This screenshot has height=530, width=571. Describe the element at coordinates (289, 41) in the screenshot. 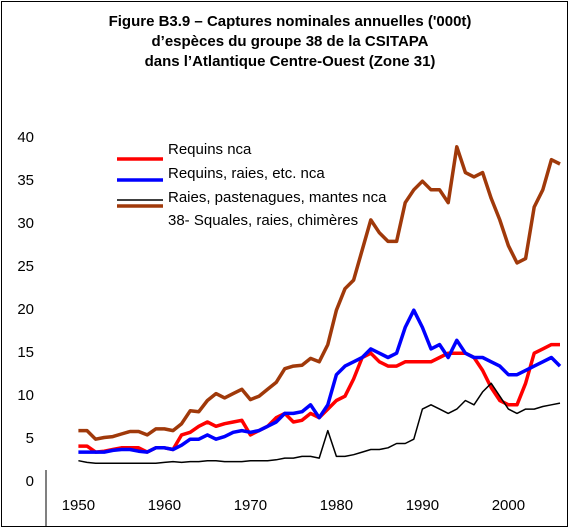

I see `chart-title: d’espèces du groupe 38 de la CSITAPA` at that location.